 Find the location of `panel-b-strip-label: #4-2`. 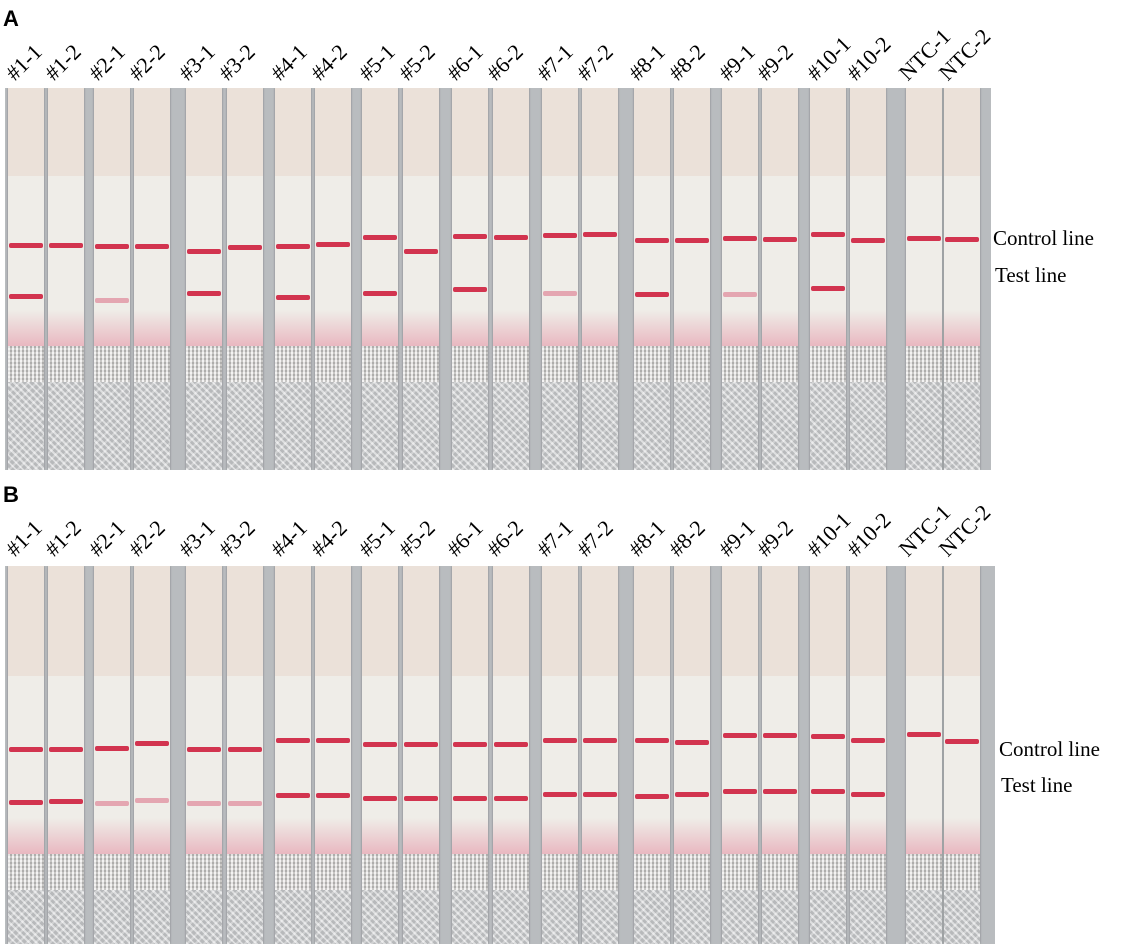

panel-b-strip-label: #4-2 is located at coordinates (328, 538).